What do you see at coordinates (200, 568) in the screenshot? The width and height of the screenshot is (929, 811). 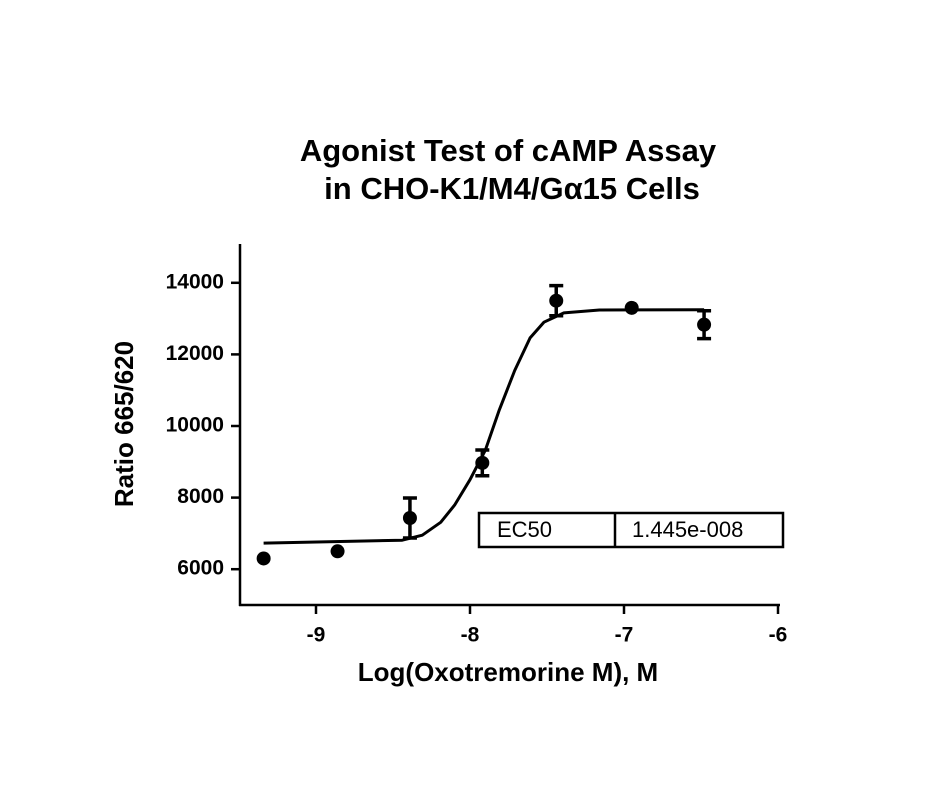 I see `y-tick-label: 6000` at bounding box center [200, 568].